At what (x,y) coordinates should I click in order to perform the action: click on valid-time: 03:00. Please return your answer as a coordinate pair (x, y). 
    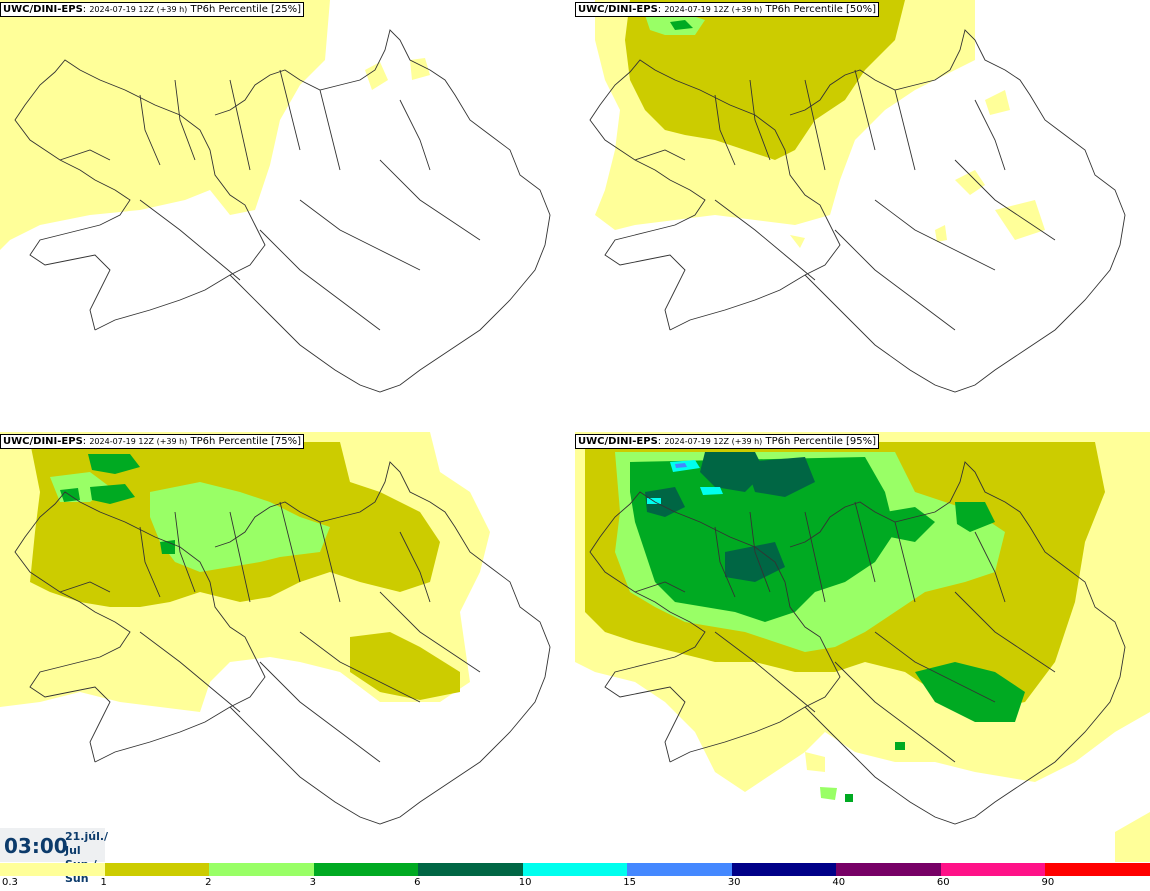
    Looking at the image, I should click on (36, 846).